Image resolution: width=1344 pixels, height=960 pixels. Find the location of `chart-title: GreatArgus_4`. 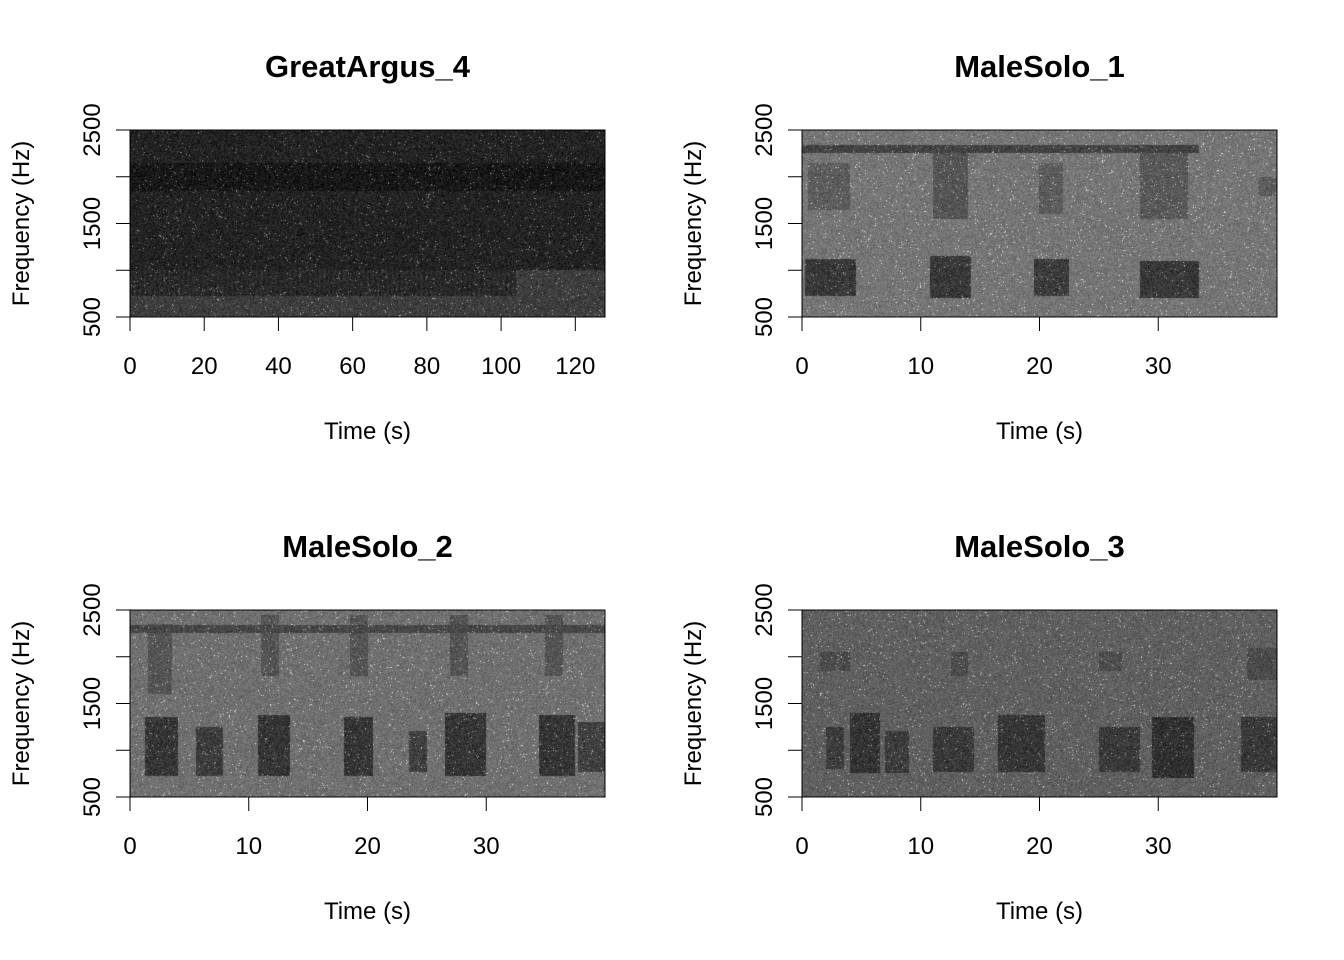

chart-title: GreatArgus_4 is located at coordinates (368, 66).